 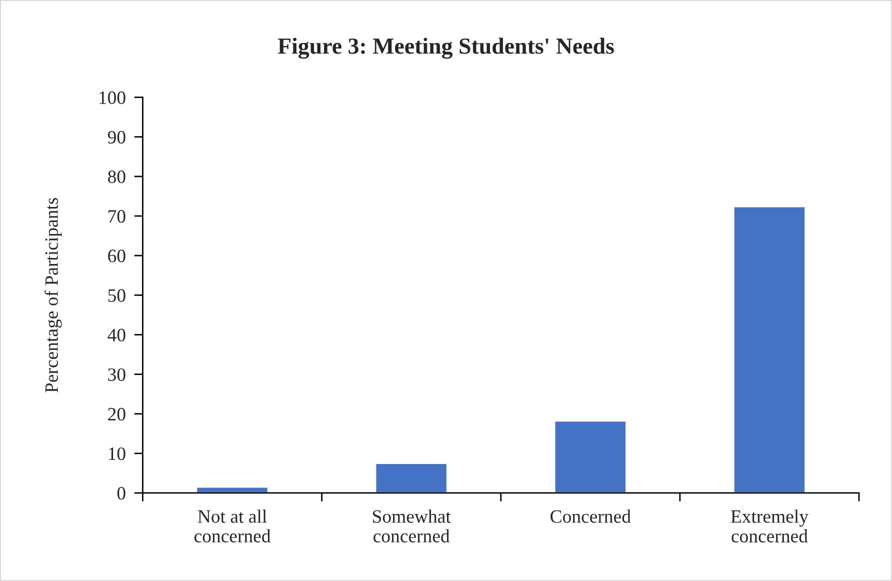 What do you see at coordinates (769, 526) in the screenshot?
I see `x-tick-label: Extremely concerned` at bounding box center [769, 526].